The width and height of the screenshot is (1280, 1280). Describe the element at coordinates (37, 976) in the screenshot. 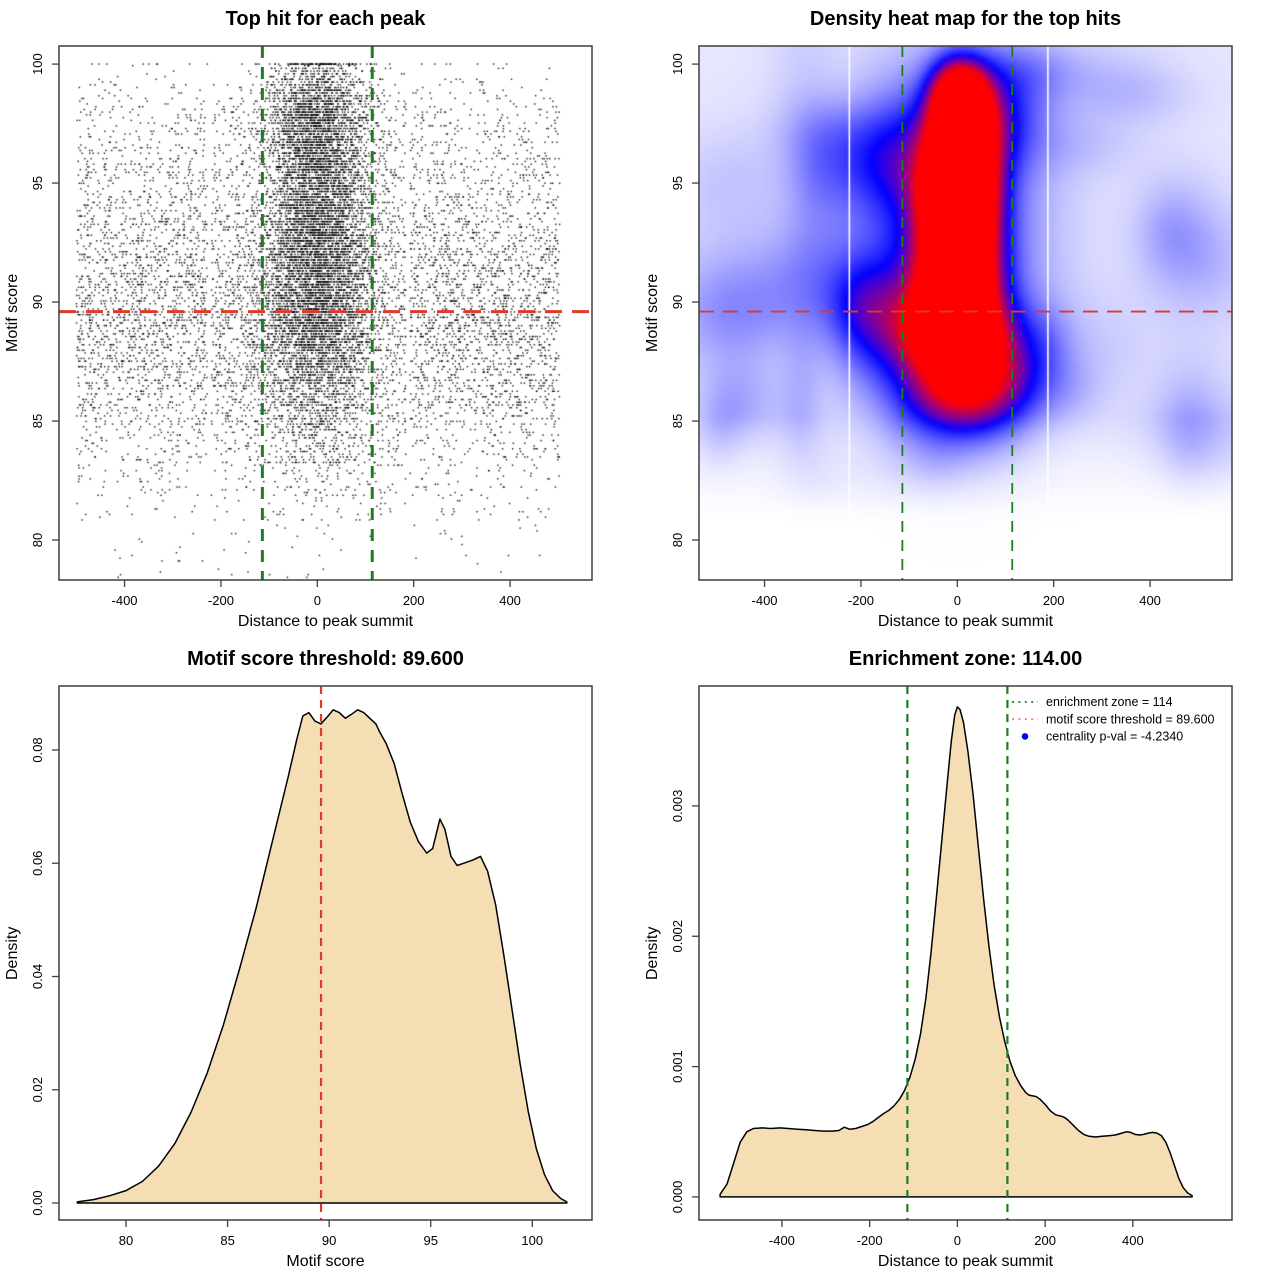

I see `svg-text: 0.04` at that location.